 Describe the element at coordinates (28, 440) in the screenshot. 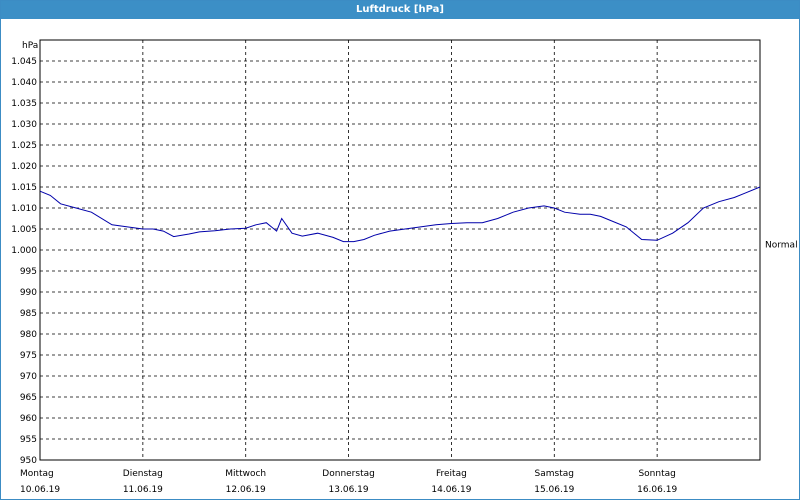

I see `y-tick-label: 955` at that location.